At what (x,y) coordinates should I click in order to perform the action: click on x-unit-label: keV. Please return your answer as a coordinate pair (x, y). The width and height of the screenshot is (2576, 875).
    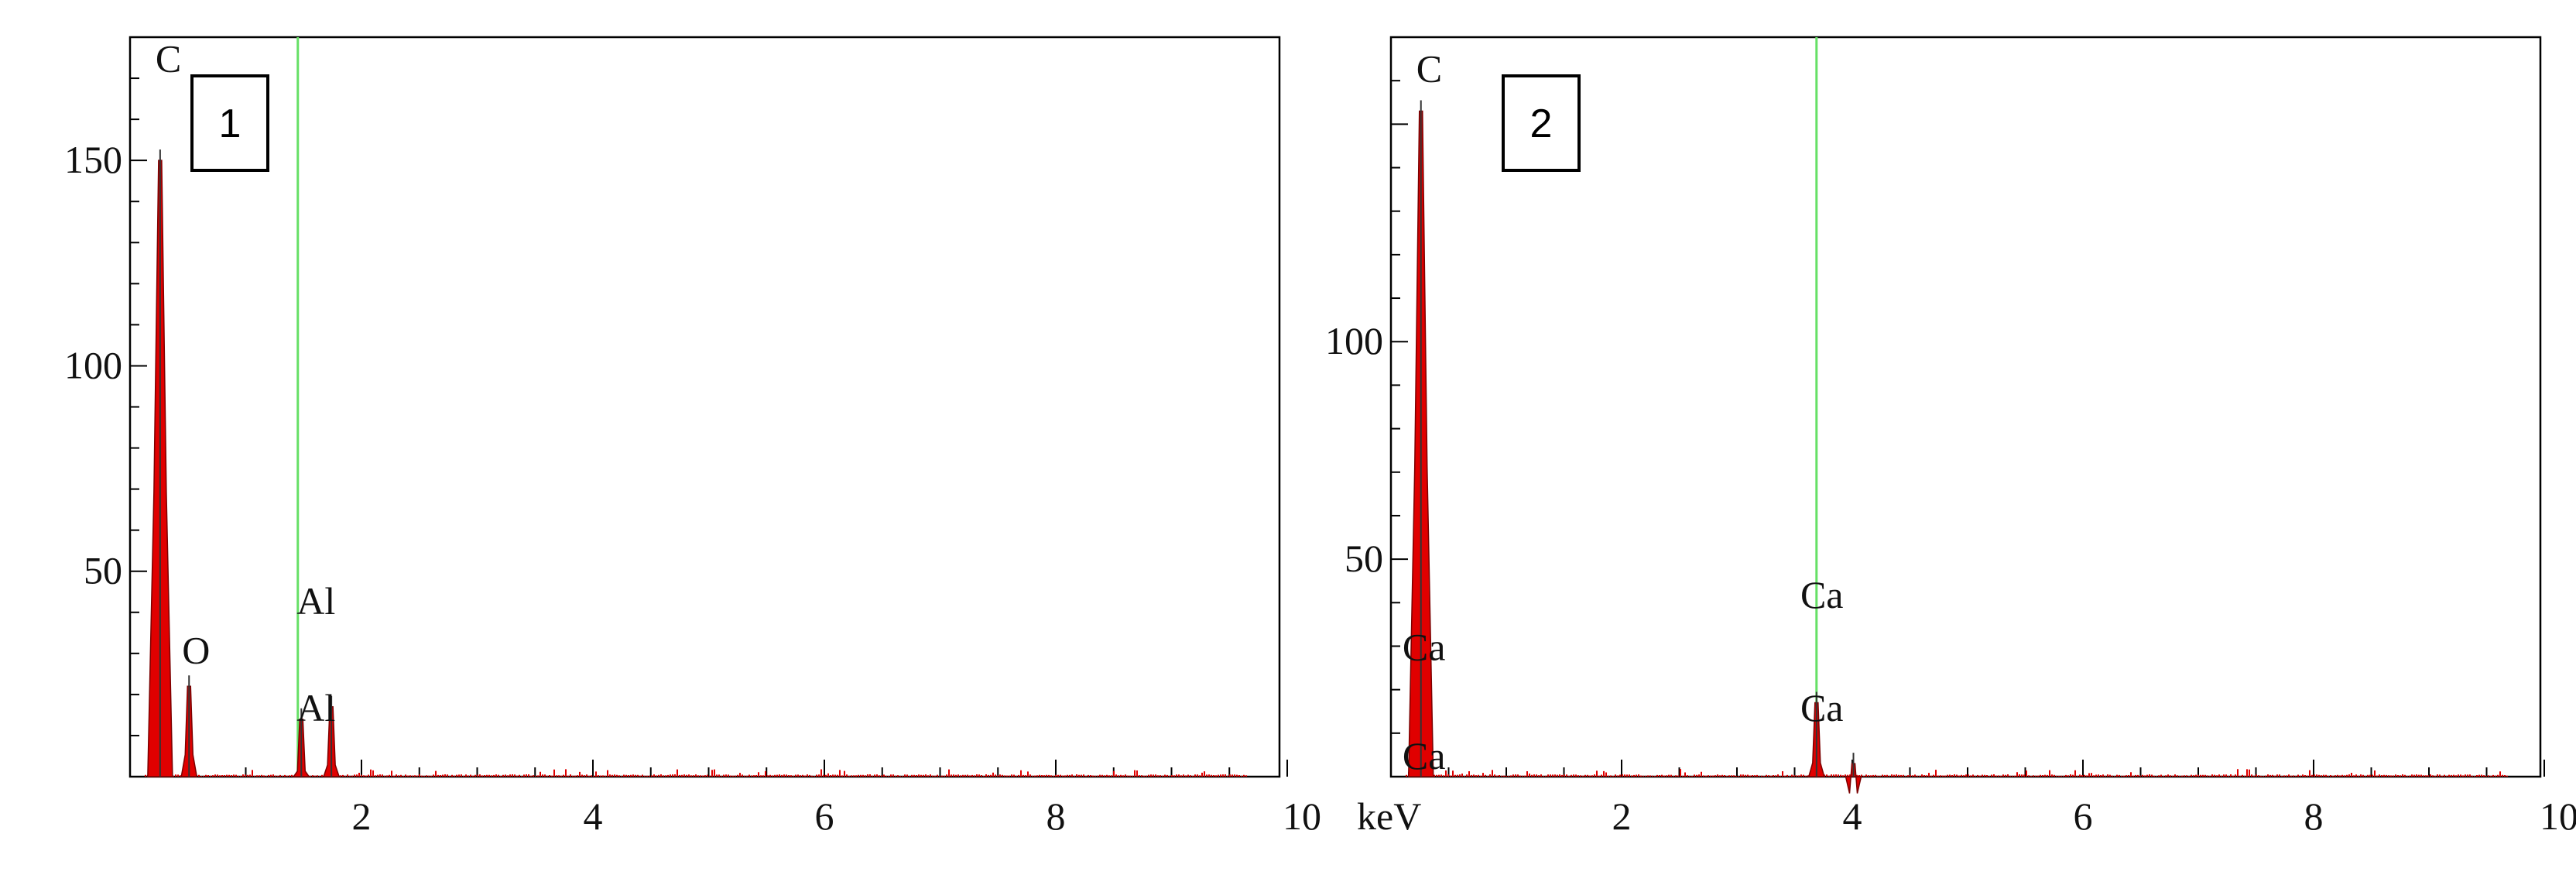
    Looking at the image, I should click on (1389, 816).